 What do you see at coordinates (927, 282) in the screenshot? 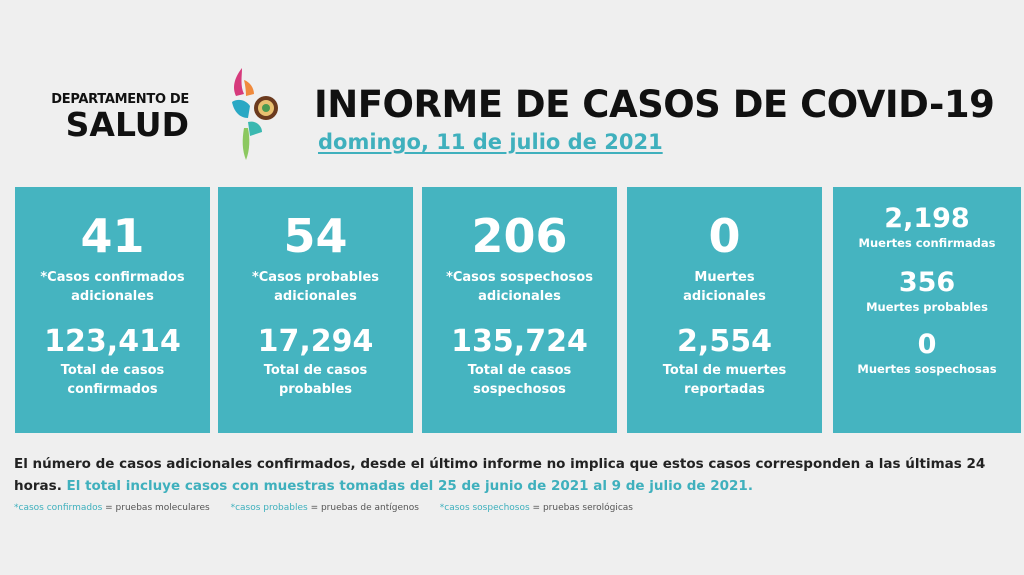
I see `probable-deaths-value: 356` at bounding box center [927, 282].